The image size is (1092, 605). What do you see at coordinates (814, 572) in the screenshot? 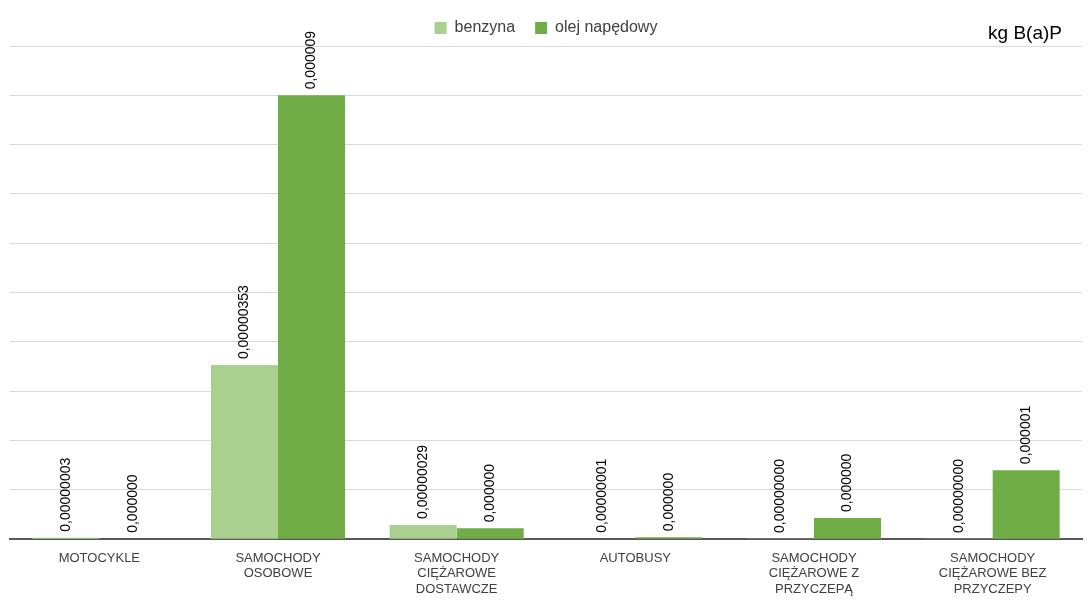
I see `x-tick-label: SAMOCHODY CIĘŻAROWE Z PRZYCZEPĄ` at bounding box center [814, 572].